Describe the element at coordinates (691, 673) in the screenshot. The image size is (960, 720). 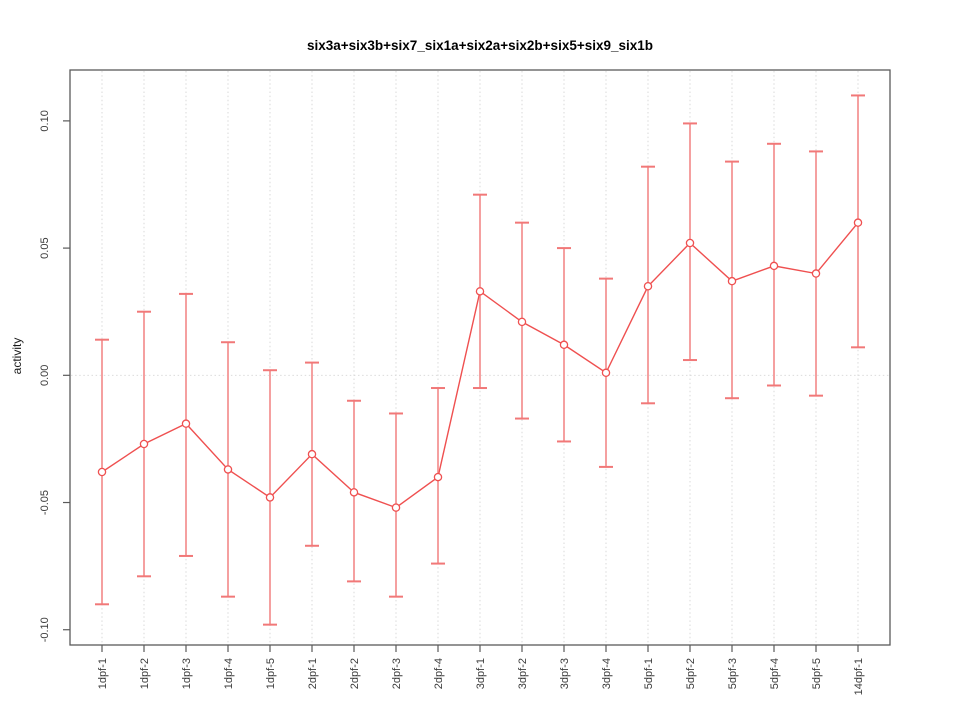
I see `x-tick-label: 5dpf-2` at that location.